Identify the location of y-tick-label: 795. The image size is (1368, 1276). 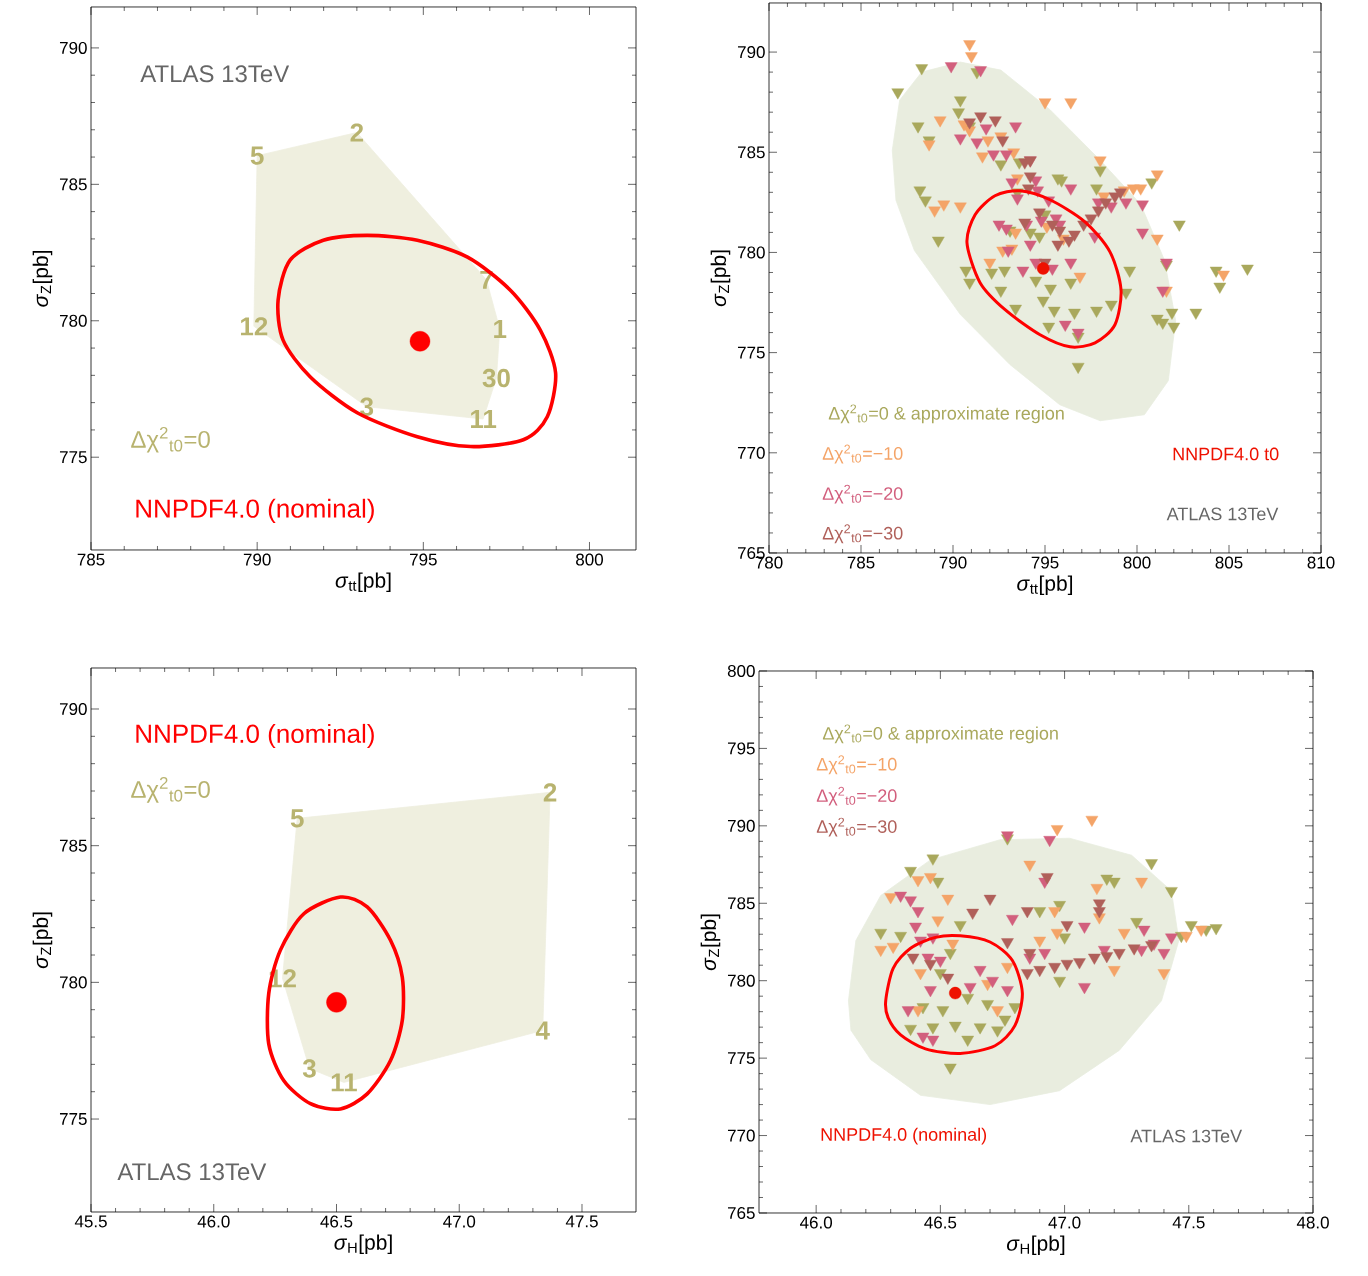
(741, 748).